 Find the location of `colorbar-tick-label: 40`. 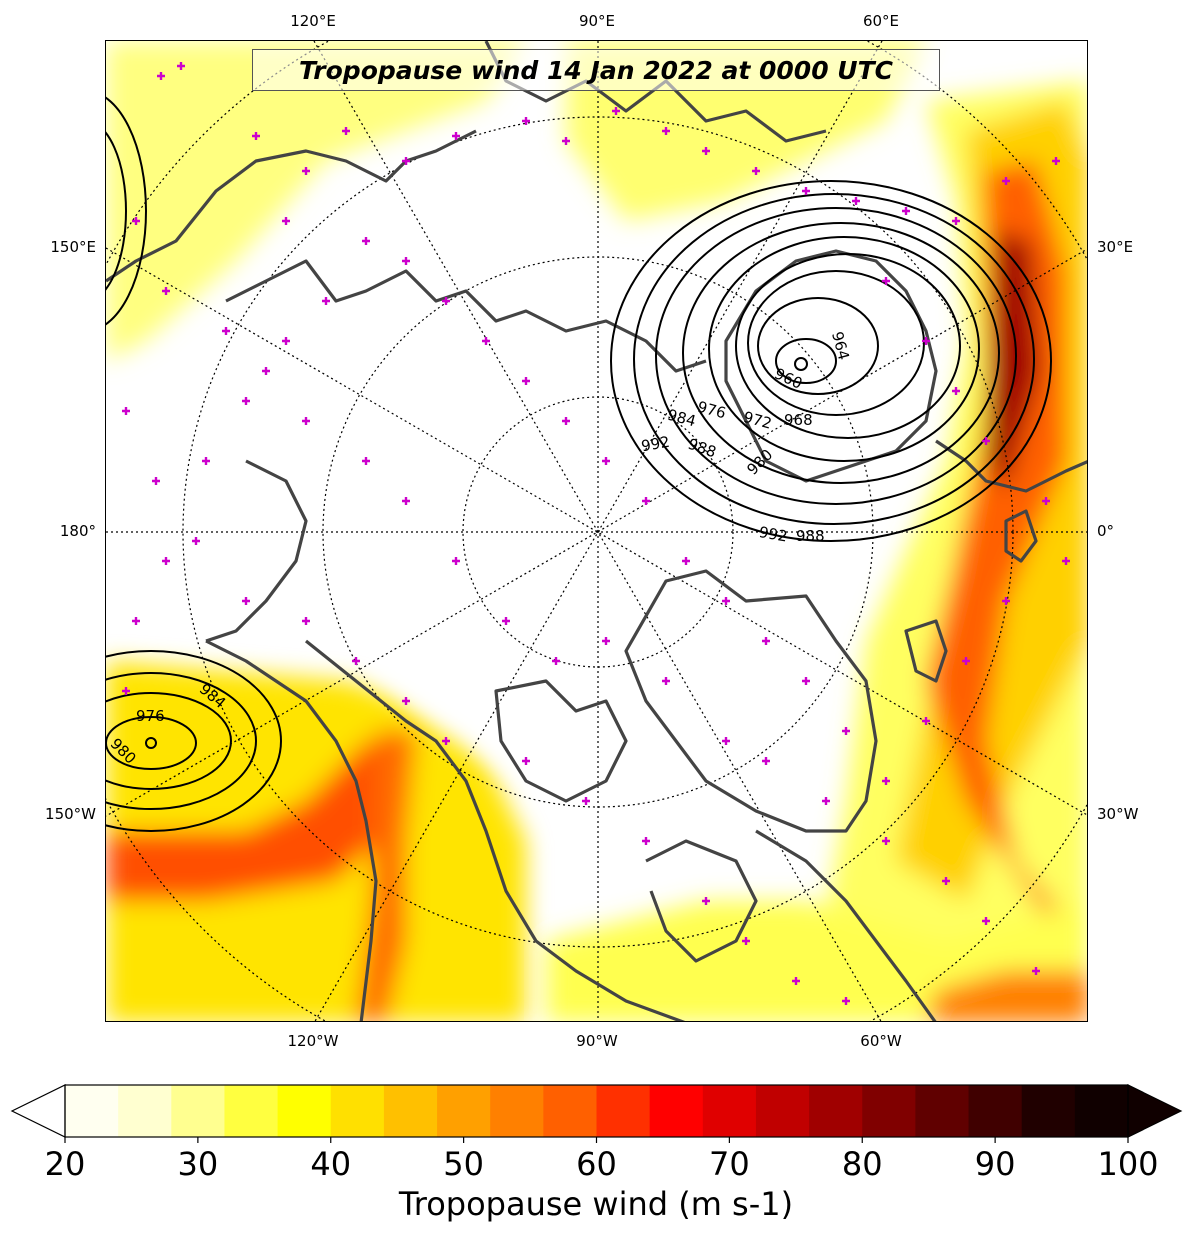

colorbar-tick-label: 40 is located at coordinates (331, 1164).